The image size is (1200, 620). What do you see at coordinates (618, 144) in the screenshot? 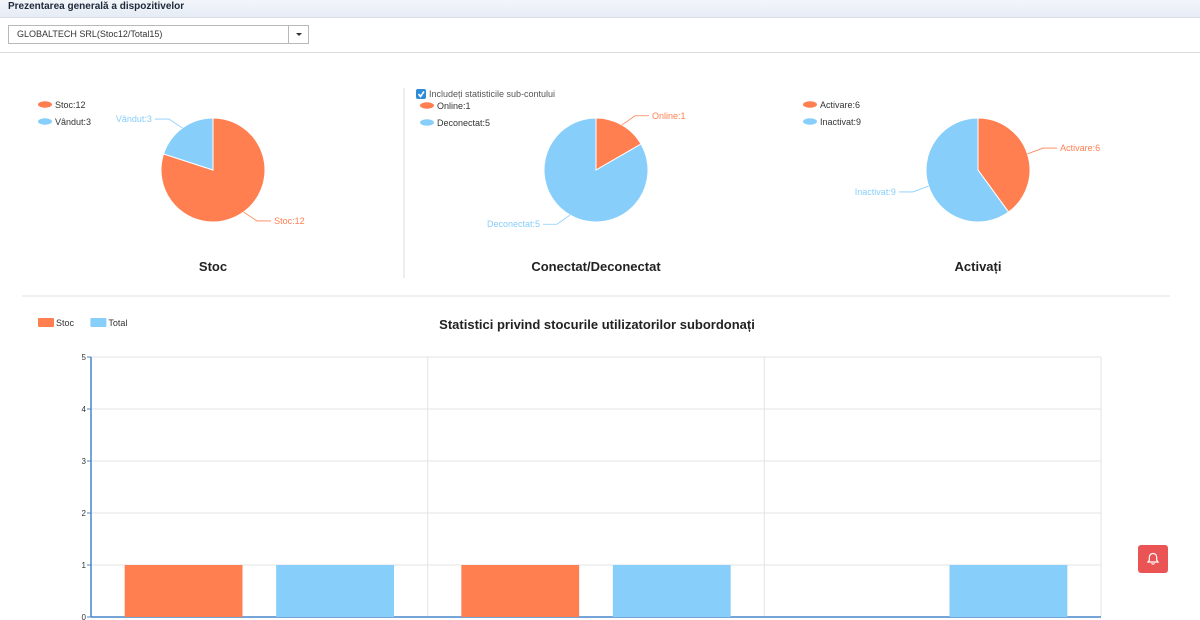
I see `pie-slice-online` at bounding box center [618, 144].